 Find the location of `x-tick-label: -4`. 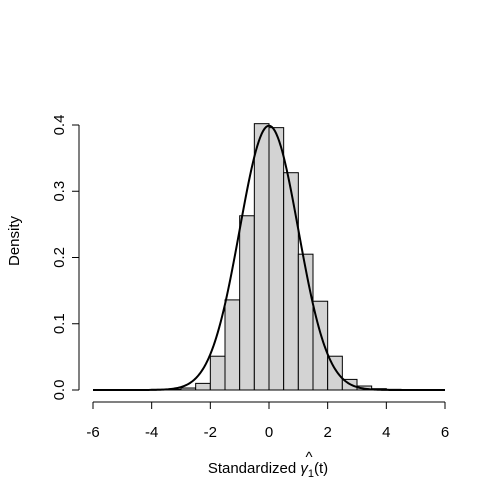

x-tick-label: -4 is located at coordinates (151, 432).